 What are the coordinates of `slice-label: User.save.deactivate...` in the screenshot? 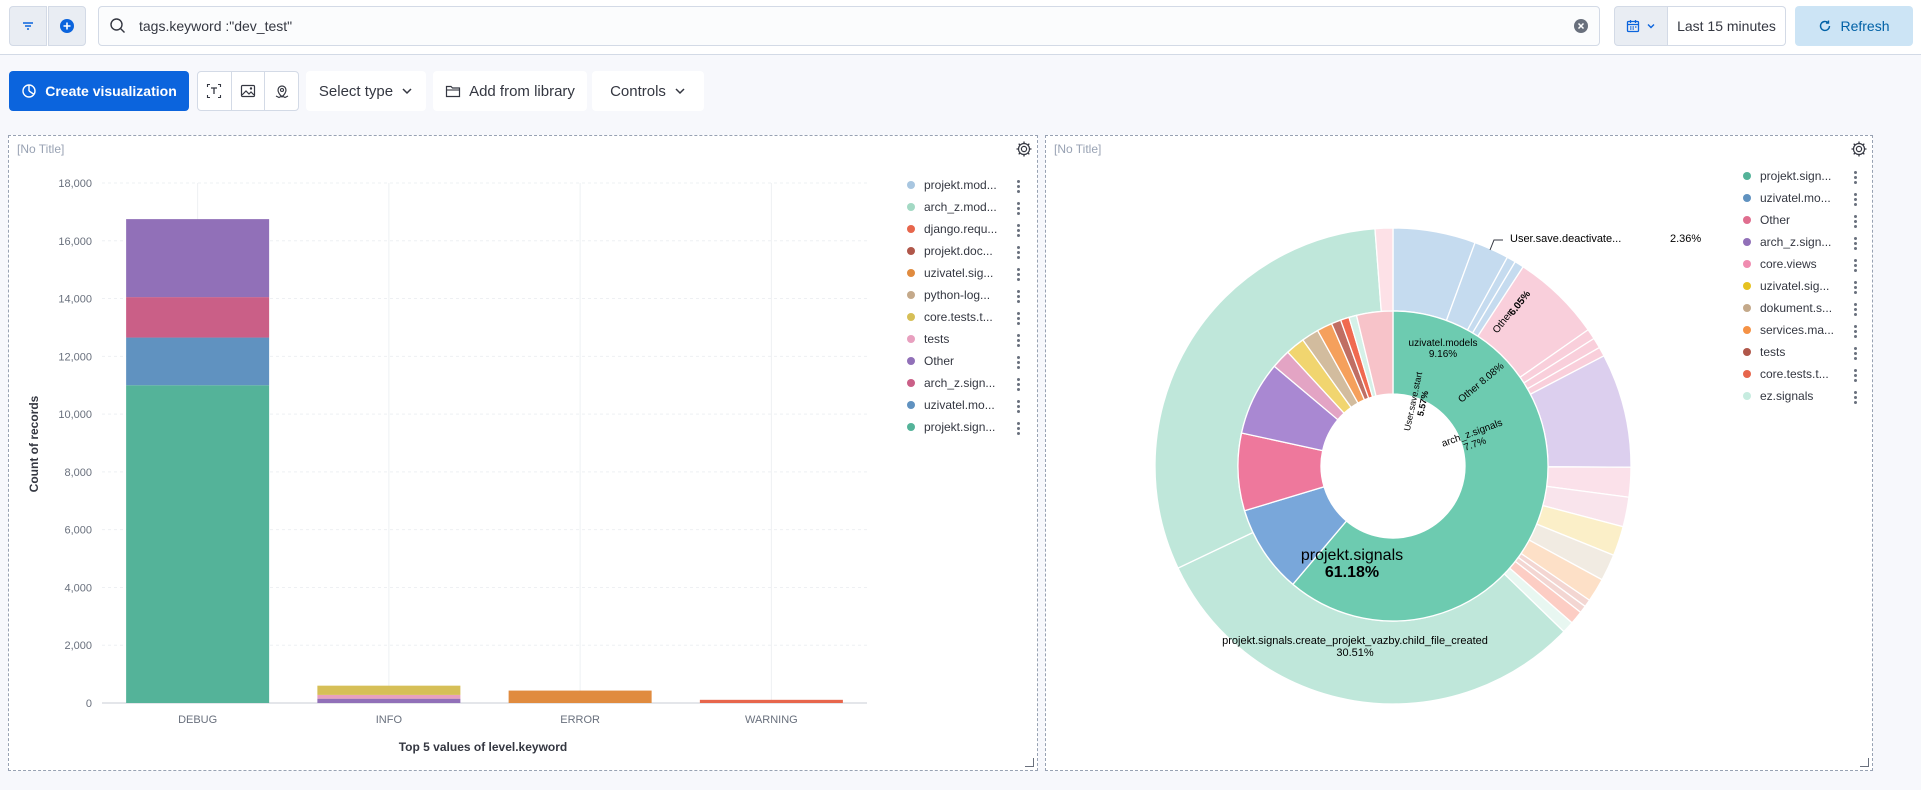 It's located at (1565, 239).